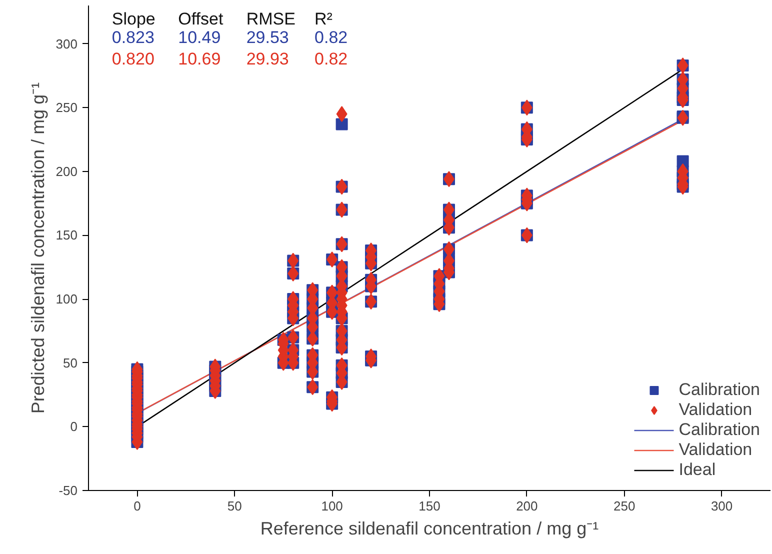  Describe the element at coordinates (323, 18) in the screenshot. I see `annotation: R²` at that location.